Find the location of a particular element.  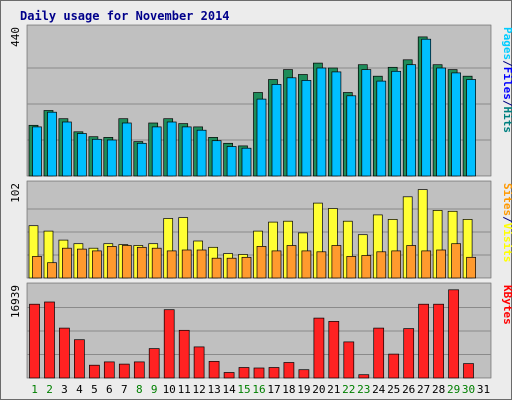

x-tick-label: 28 is located at coordinates (438, 389).